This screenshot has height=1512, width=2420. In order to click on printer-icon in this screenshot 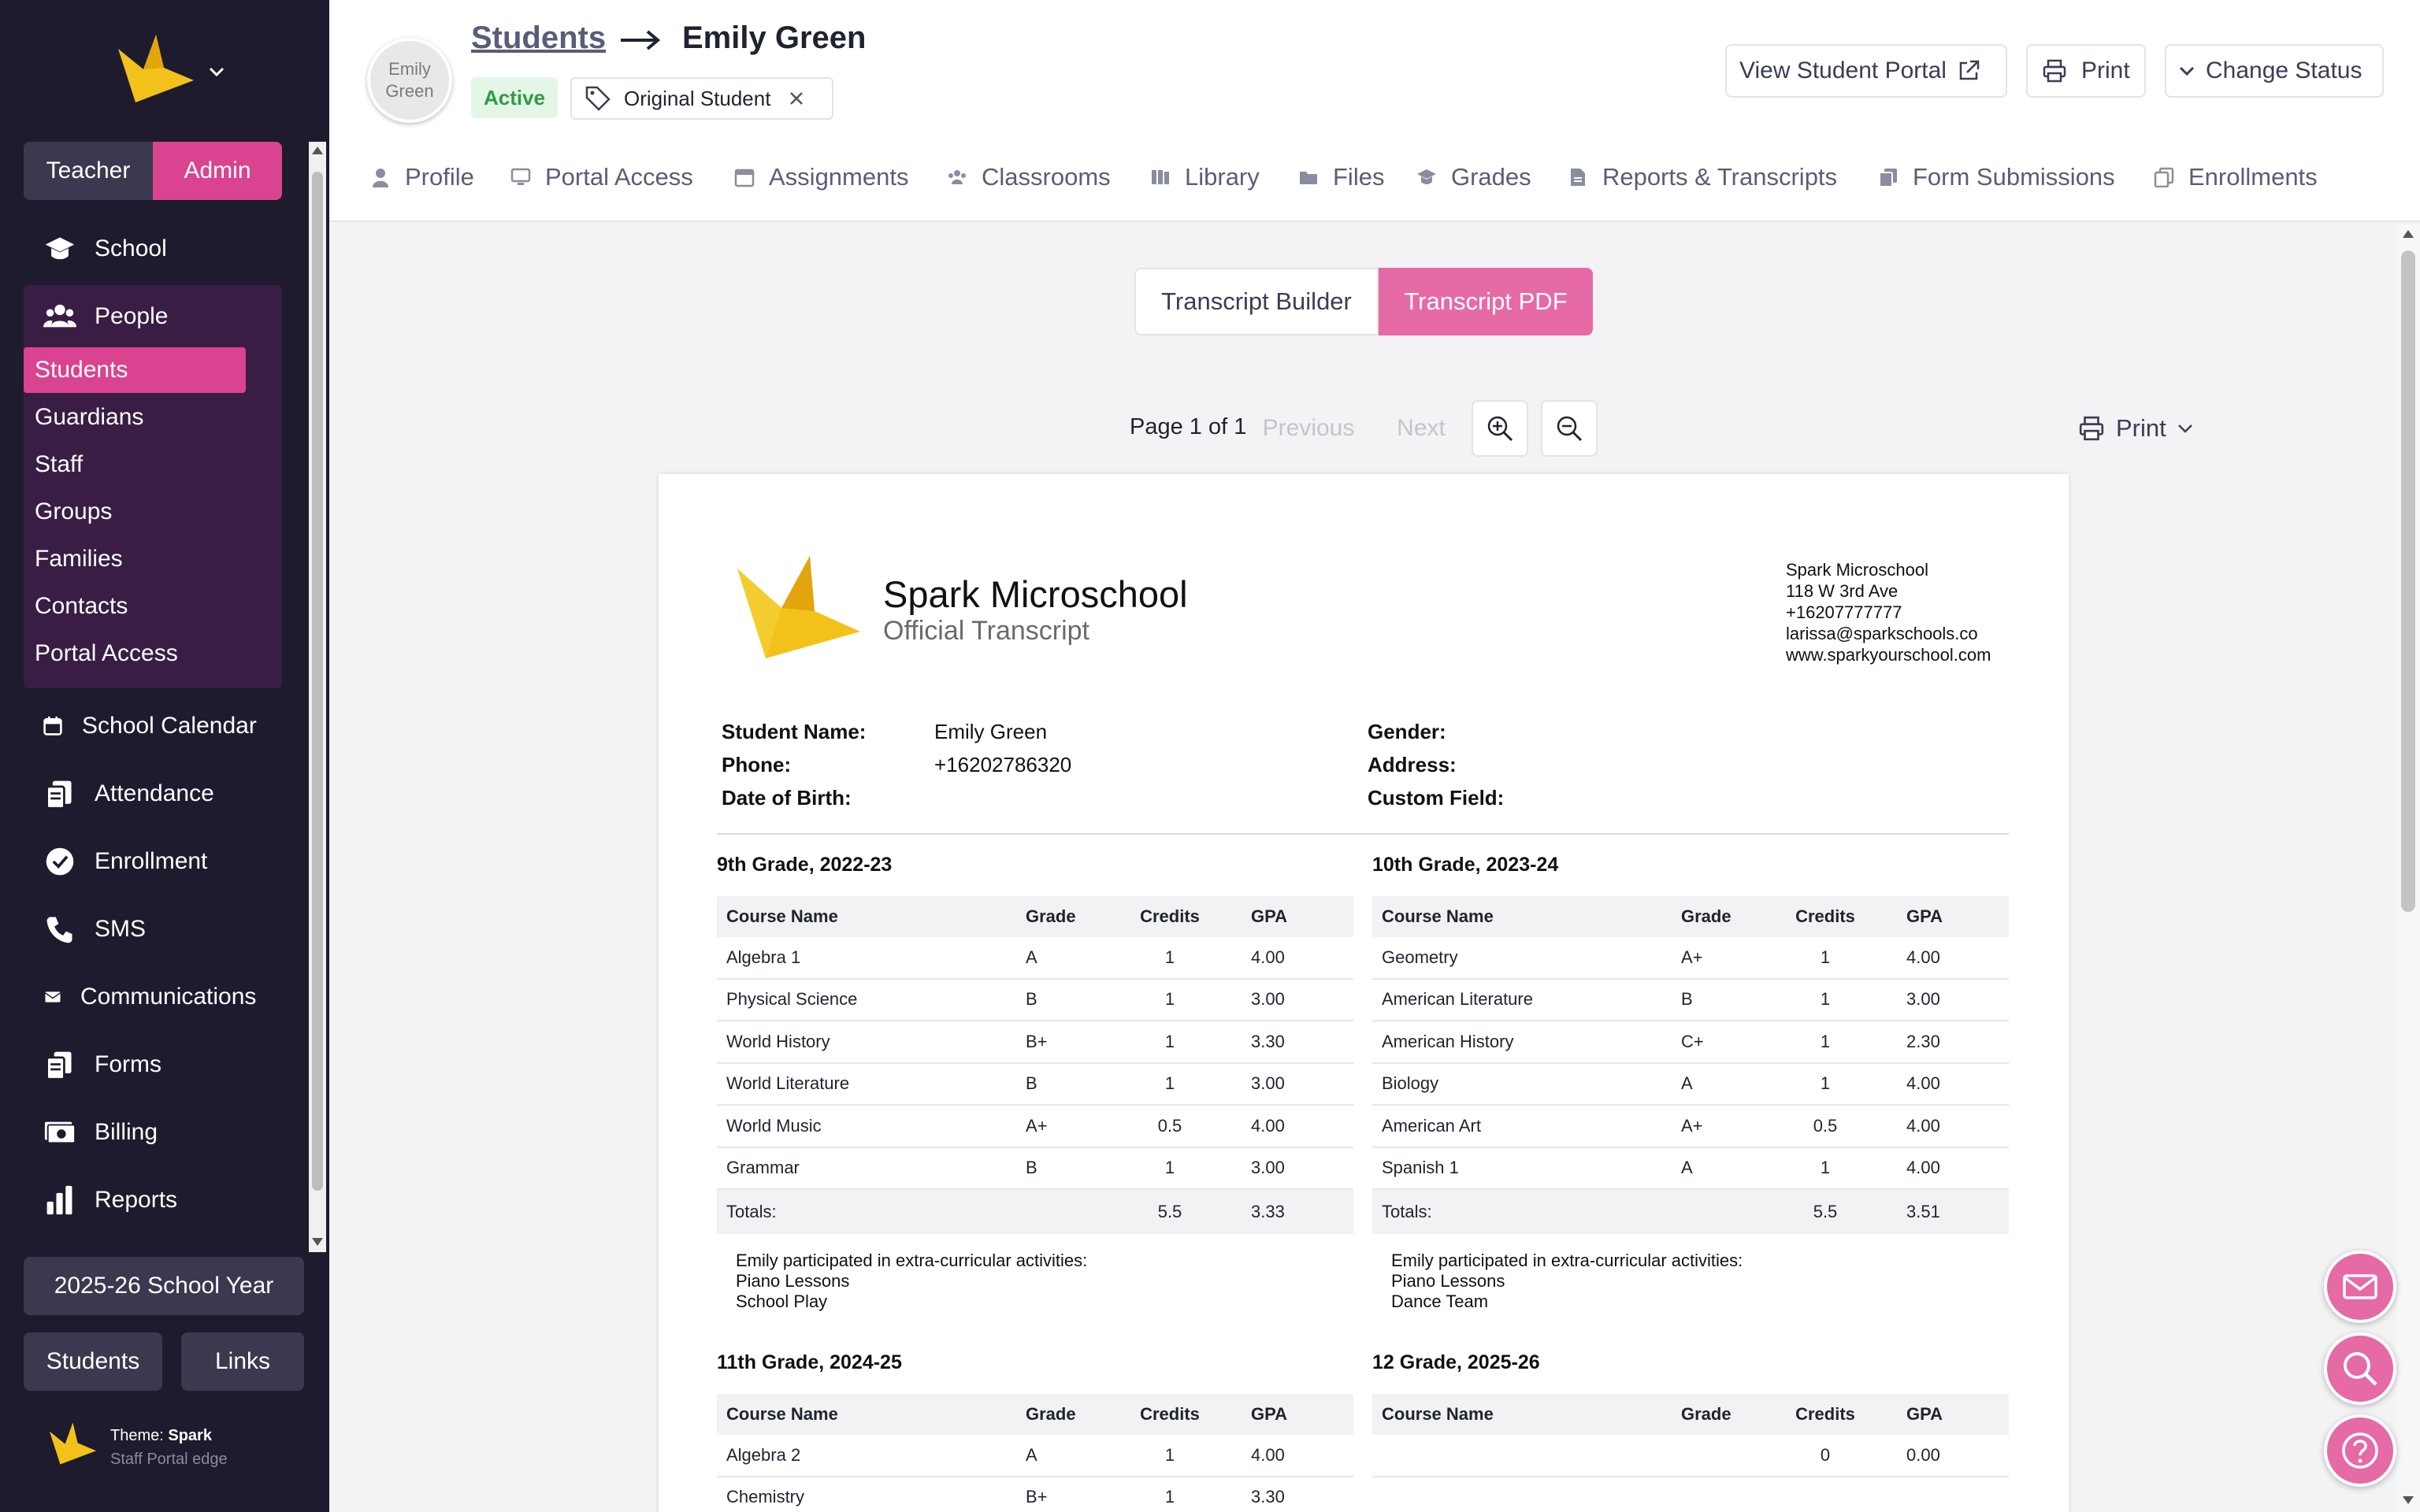, I will do `click(2091, 428)`.